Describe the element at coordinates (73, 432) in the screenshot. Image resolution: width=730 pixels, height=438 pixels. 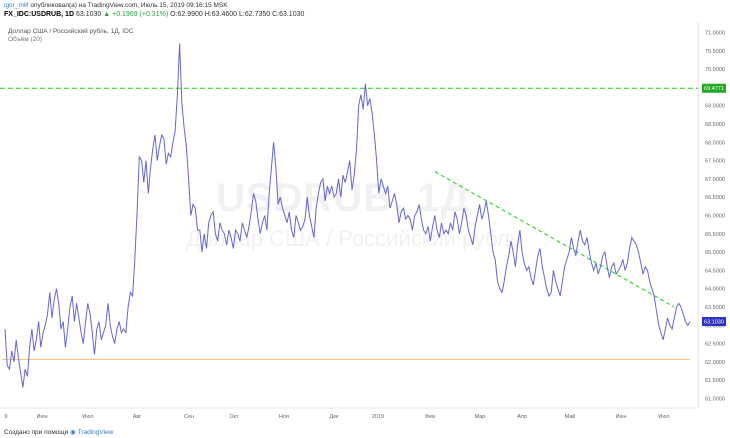
I see `tradingview-logo-icon: ◉` at that location.